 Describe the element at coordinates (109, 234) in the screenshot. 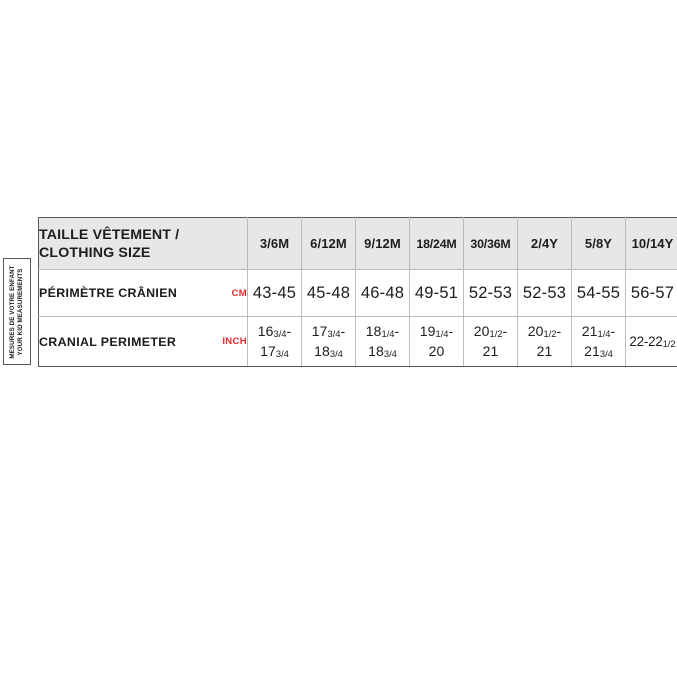

I see `header-title-line1: TAILLE VÊTEMENT /` at that location.